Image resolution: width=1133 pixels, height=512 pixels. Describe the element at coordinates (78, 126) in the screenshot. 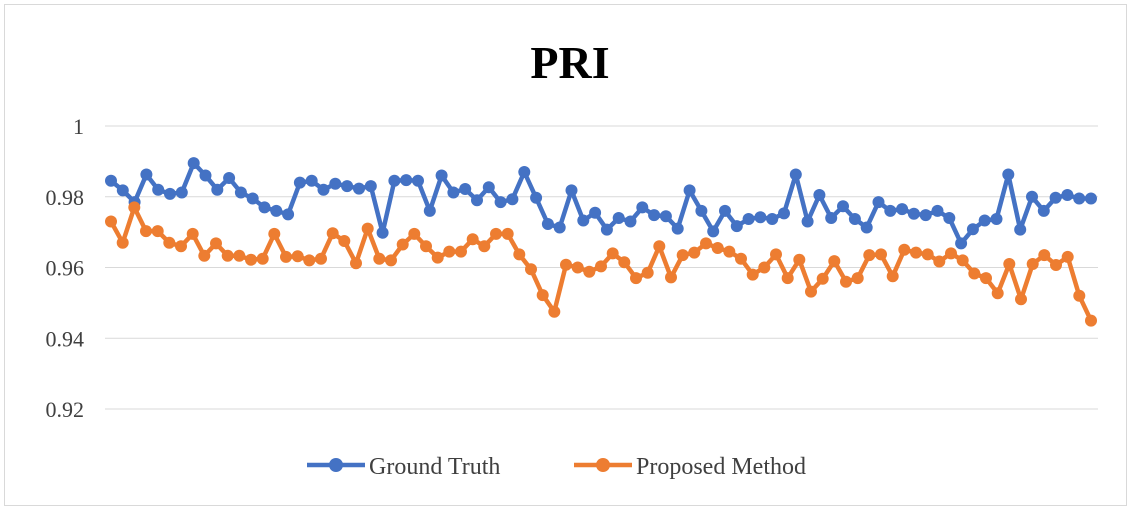

I see `y-tick-label: 1` at that location.